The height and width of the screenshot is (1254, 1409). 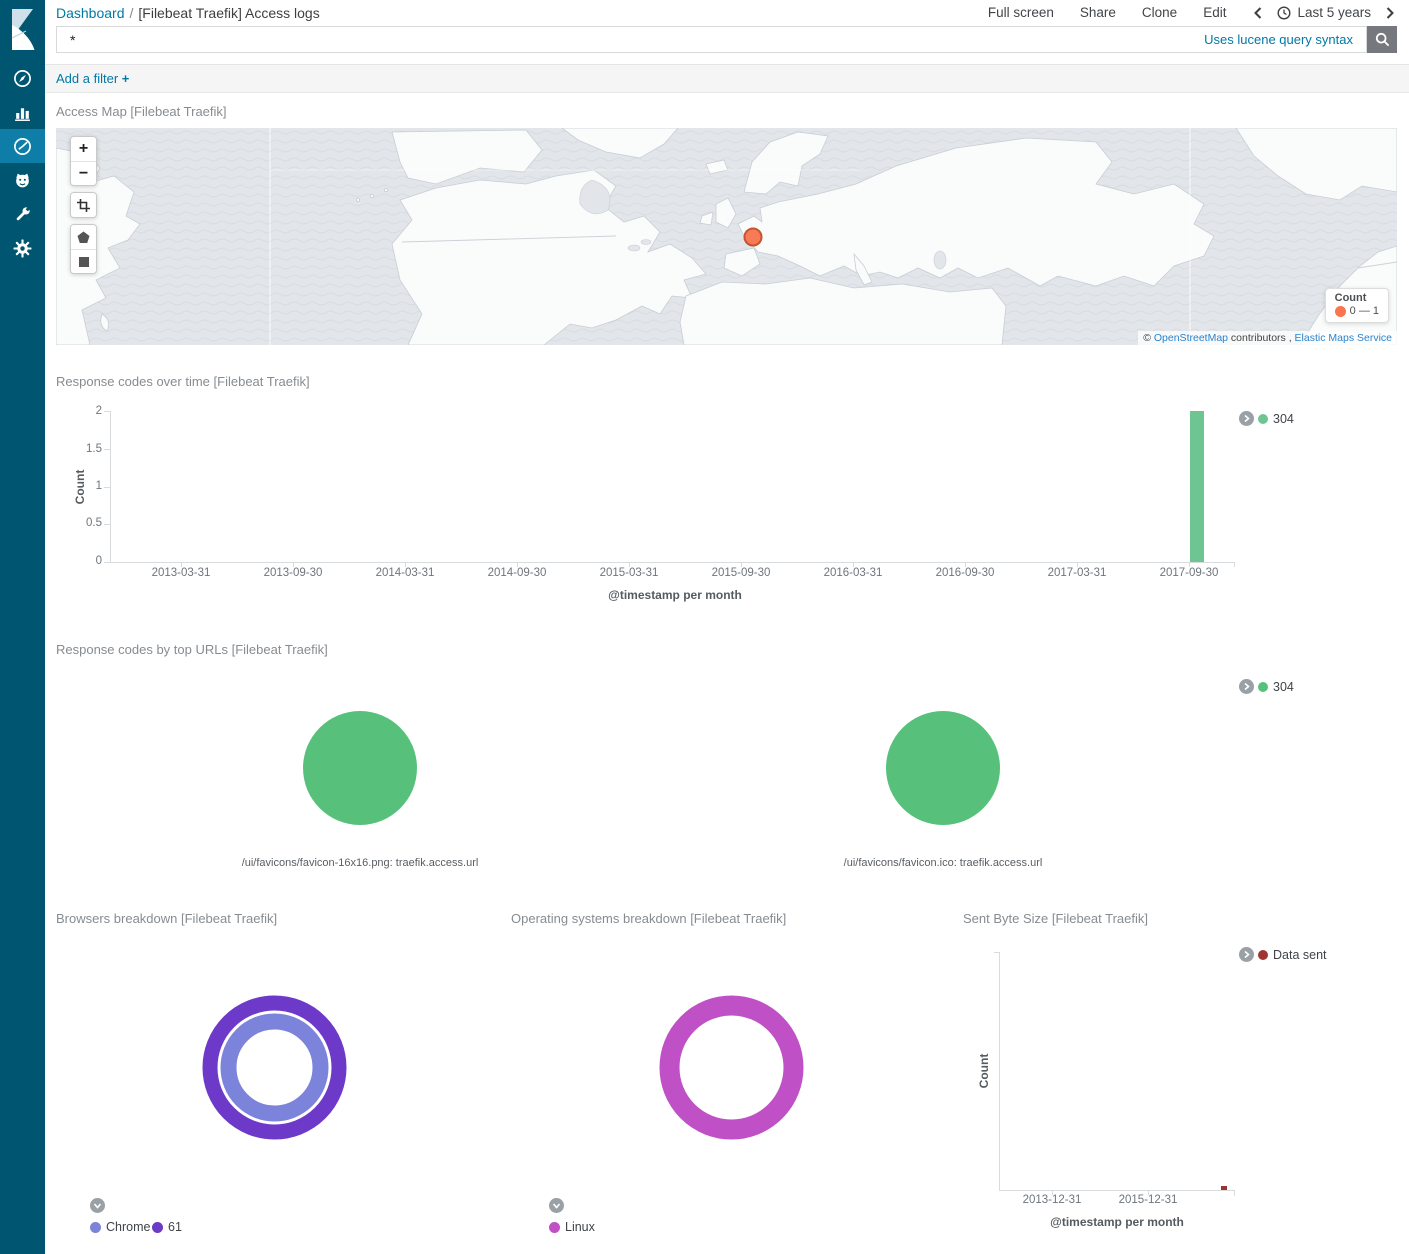 I want to click on discover-compass-icon, so click(x=22, y=78).